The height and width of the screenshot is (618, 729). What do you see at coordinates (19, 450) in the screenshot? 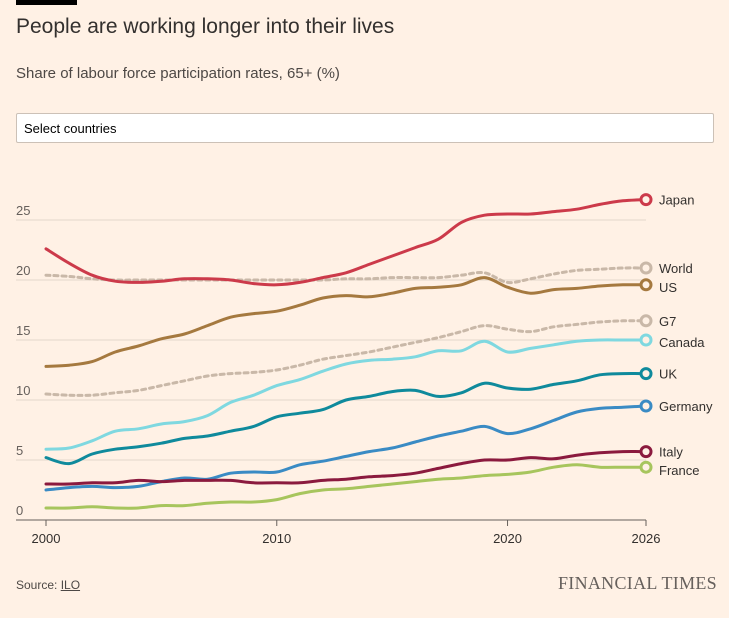
I see `y-tick-label: 5` at bounding box center [19, 450].